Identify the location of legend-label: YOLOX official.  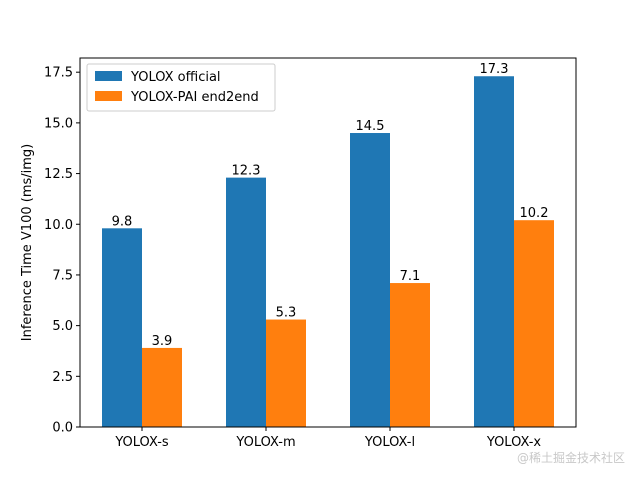
(175, 77).